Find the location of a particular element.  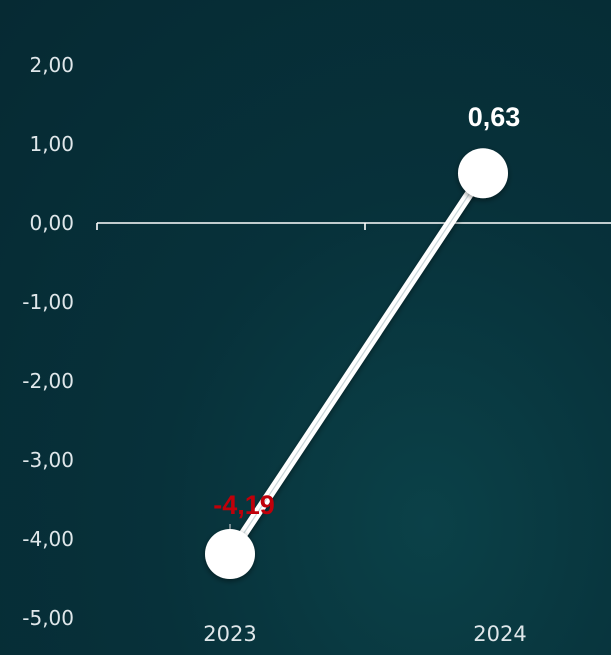

y-tick-label: 1,00 is located at coordinates (51, 144).